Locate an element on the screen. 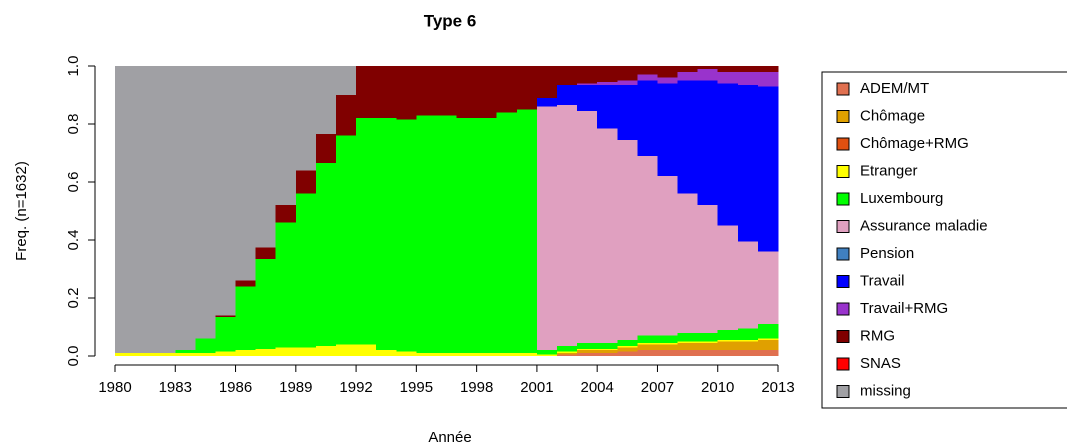  y-axis-label: Freq. (n=1632) is located at coordinates (21, 211).